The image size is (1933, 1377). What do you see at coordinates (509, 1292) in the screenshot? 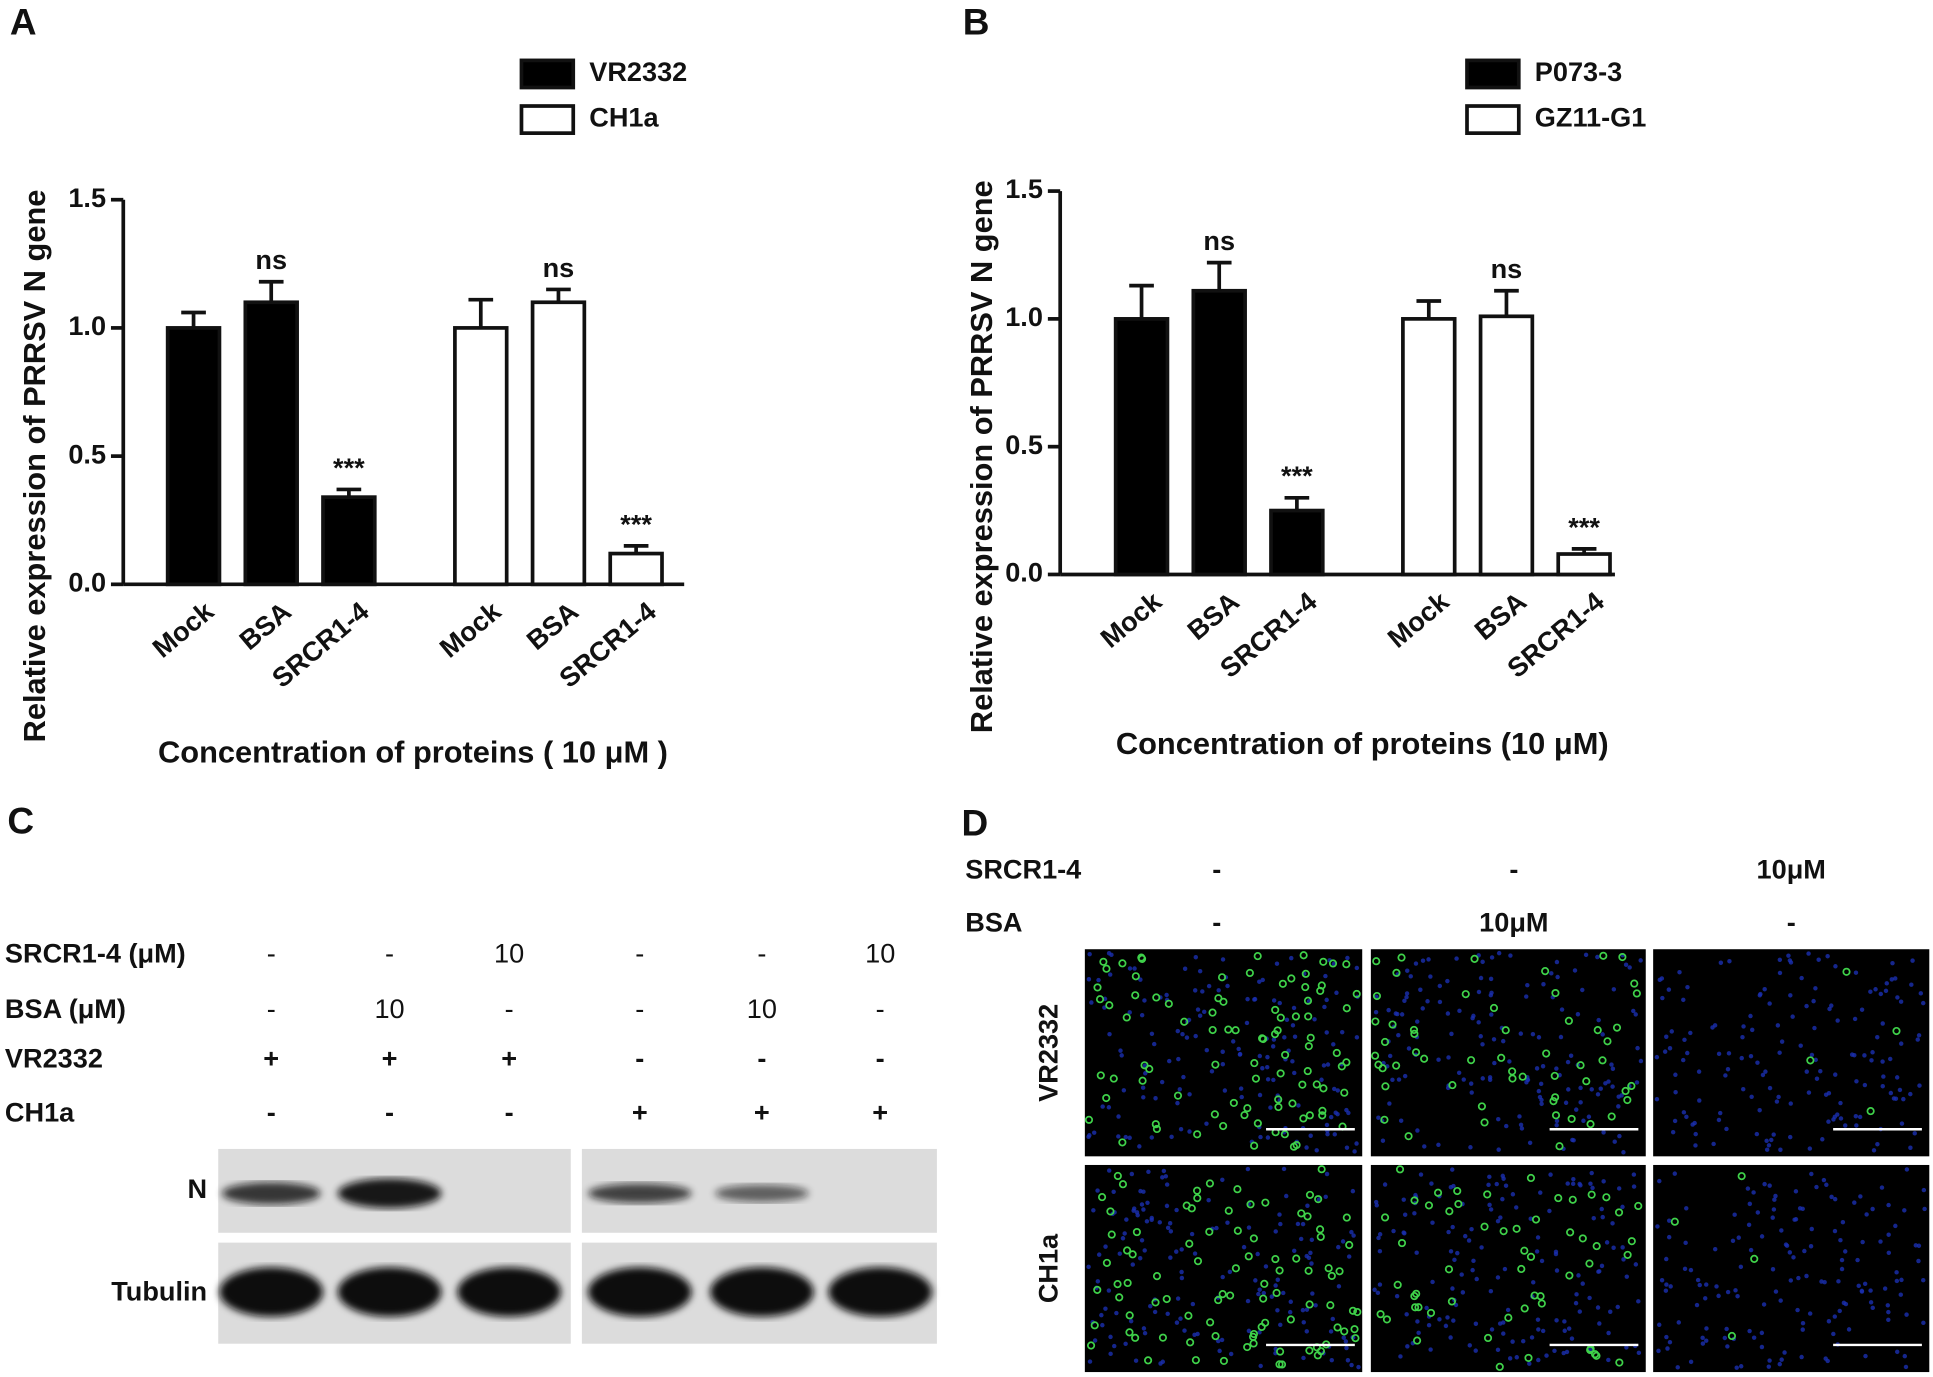
I see `tubulin-band` at bounding box center [509, 1292].